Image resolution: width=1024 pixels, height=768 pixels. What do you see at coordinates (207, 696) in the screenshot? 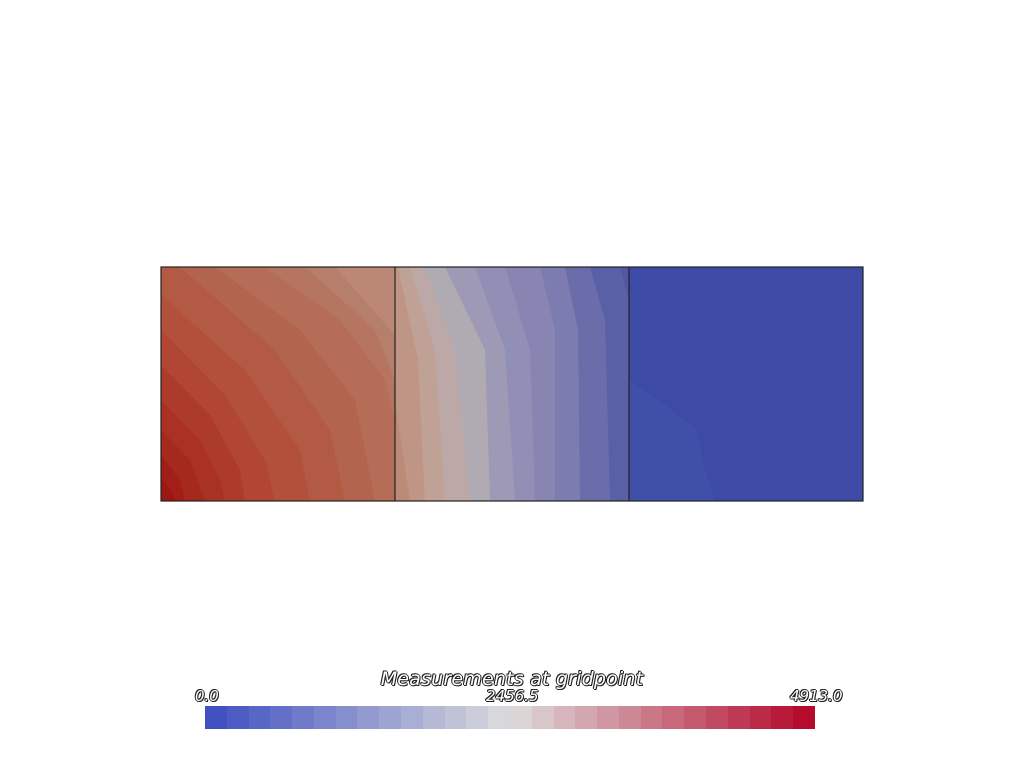
I see `colorbar-min-label: 0.0` at bounding box center [207, 696].